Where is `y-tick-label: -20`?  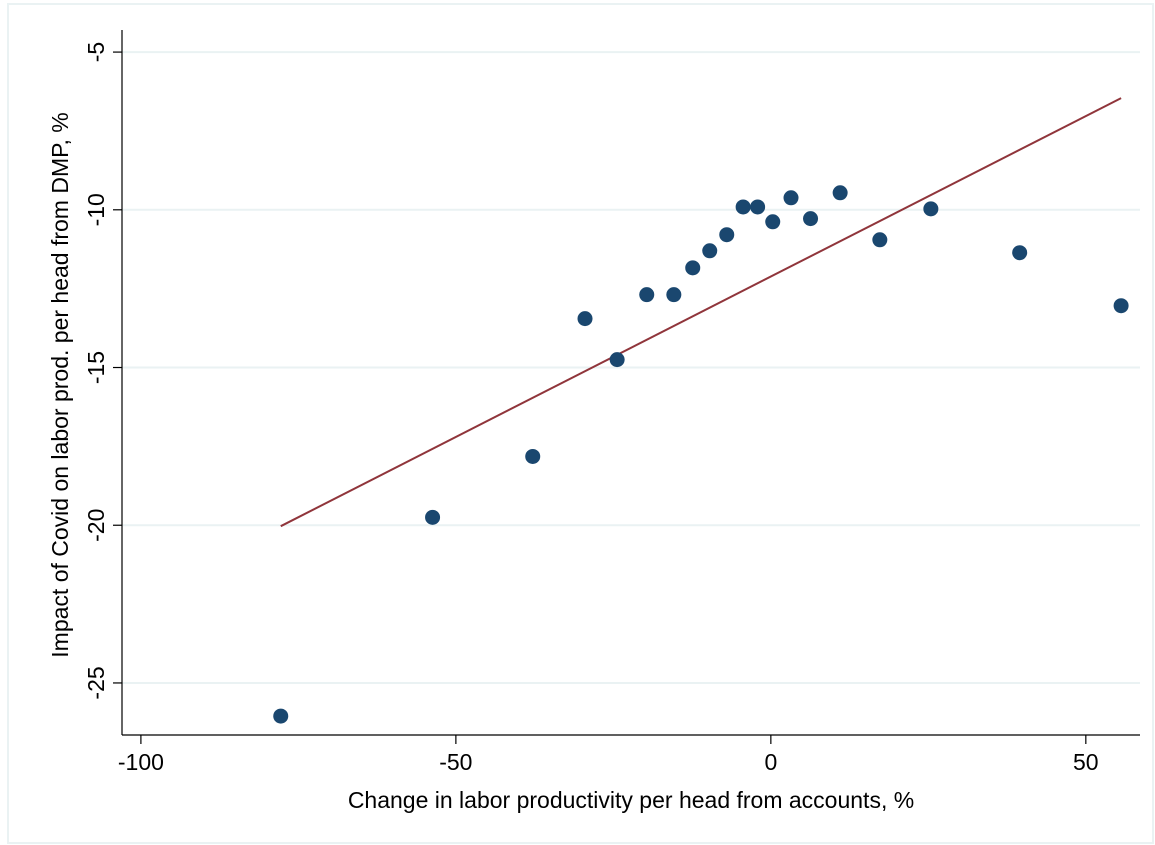
y-tick-label: -20 is located at coordinates (96, 525).